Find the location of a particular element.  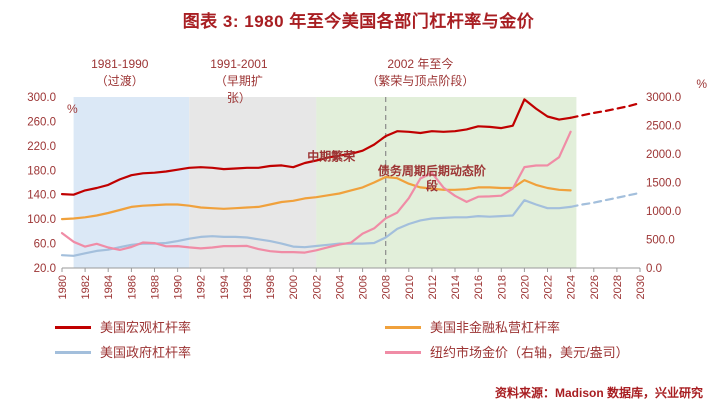

svg-text: 1992 is located at coordinates (202, 287).